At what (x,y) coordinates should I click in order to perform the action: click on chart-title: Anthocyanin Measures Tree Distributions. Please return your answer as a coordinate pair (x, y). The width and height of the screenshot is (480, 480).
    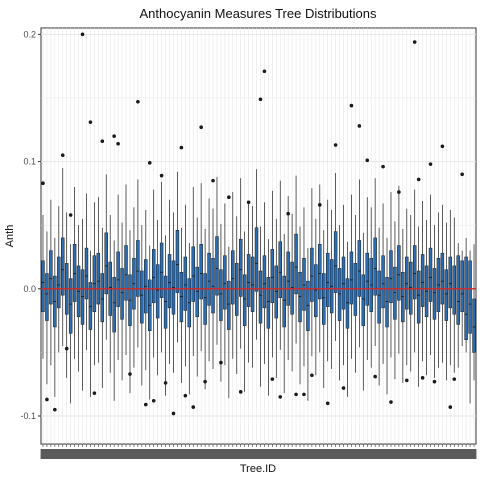
    Looking at the image, I should click on (258, 13).